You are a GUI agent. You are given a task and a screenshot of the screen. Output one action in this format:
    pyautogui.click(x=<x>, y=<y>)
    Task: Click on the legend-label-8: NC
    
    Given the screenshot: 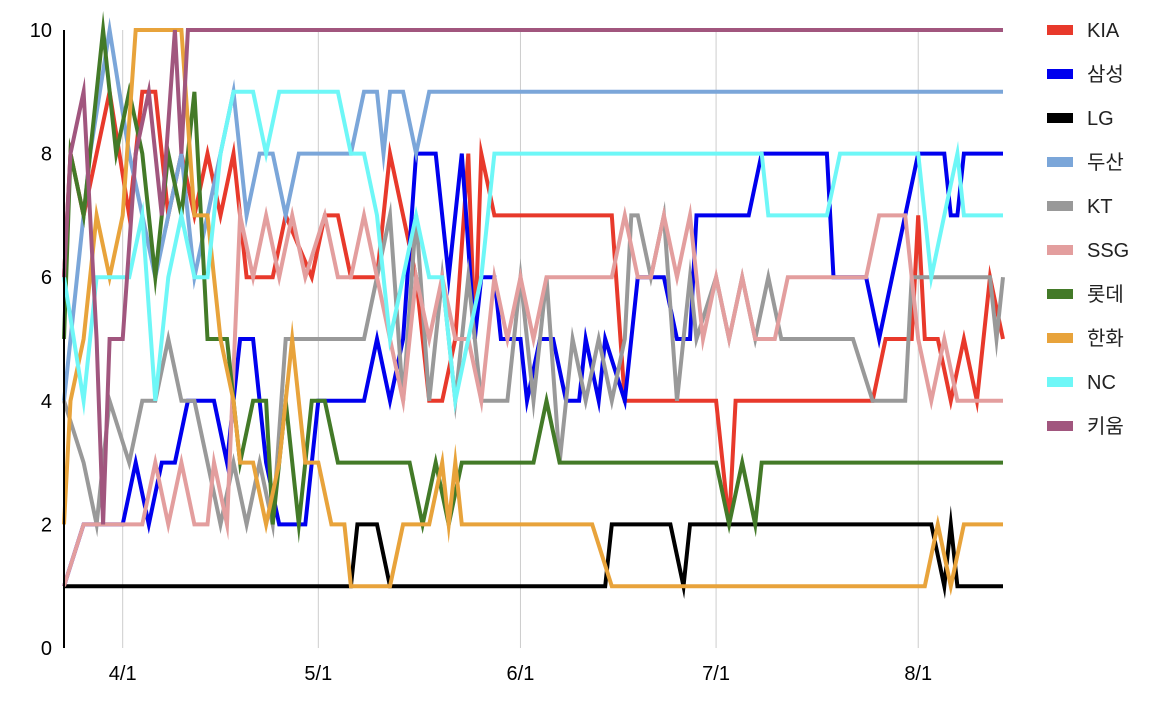 What is the action you would take?
    pyautogui.click(x=1101, y=383)
    